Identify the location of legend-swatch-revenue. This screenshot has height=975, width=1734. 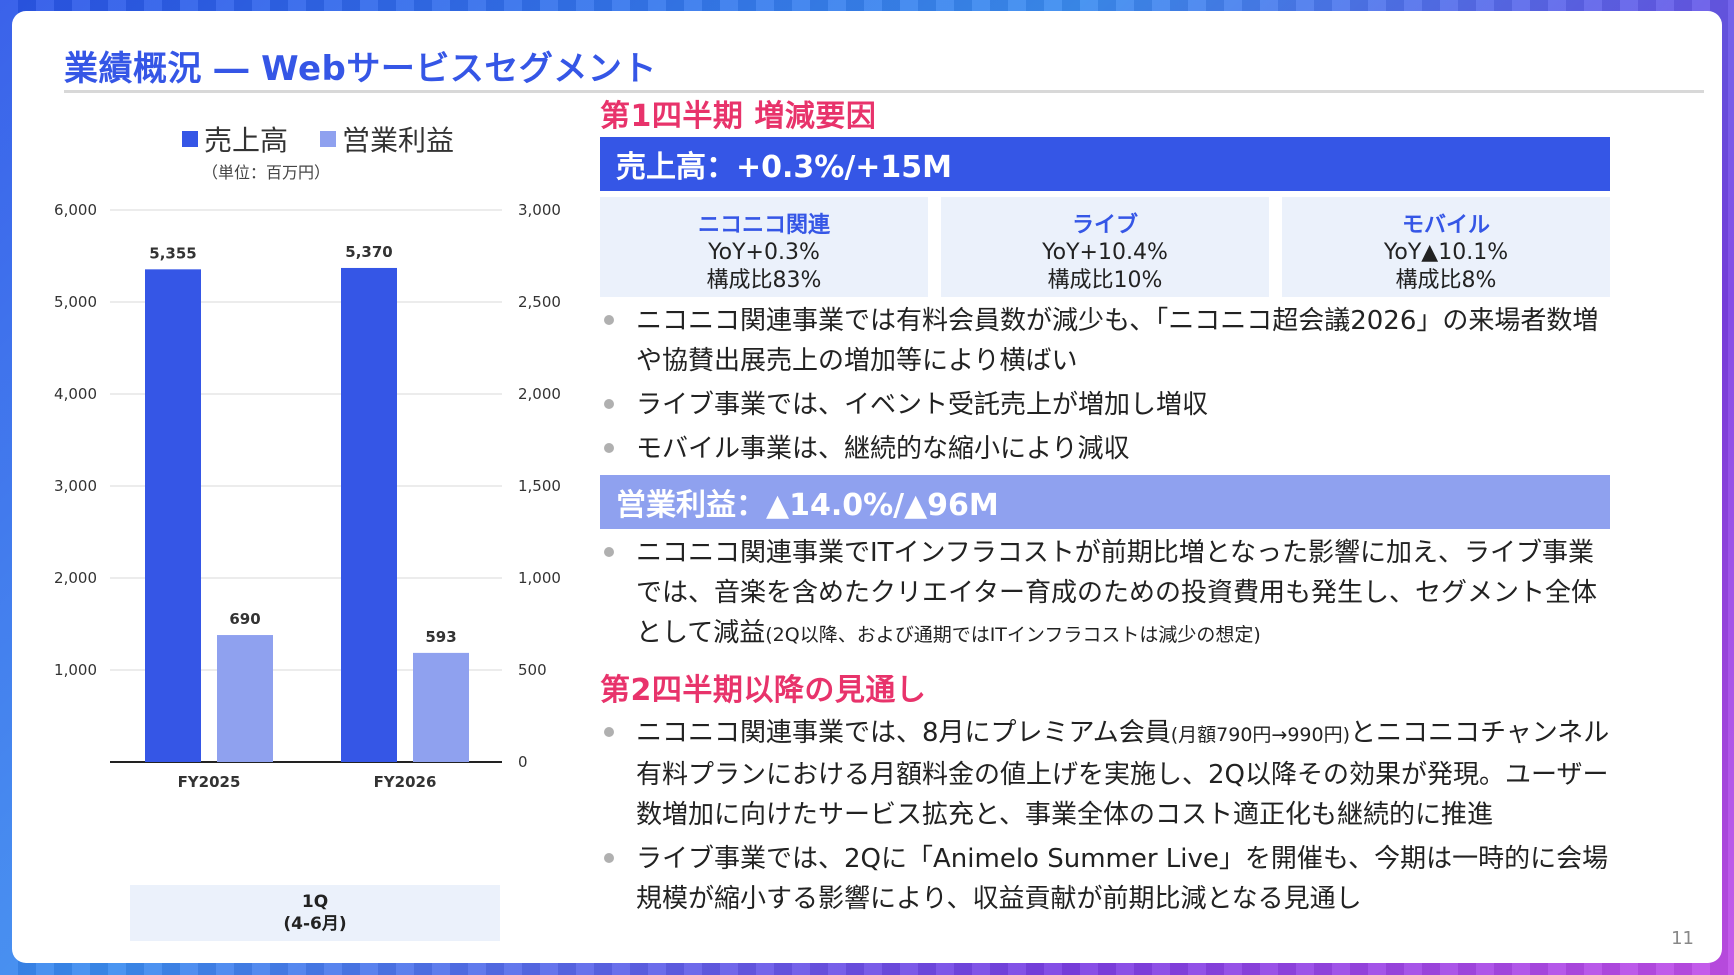
(190, 139).